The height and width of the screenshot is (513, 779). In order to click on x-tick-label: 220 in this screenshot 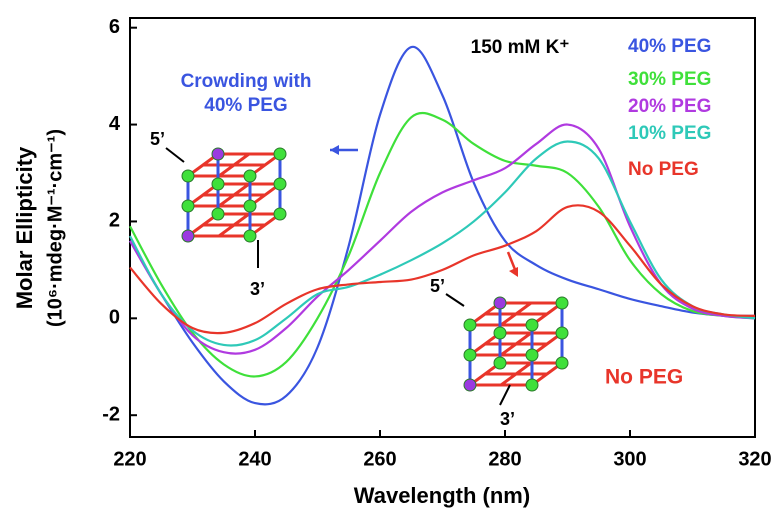, I will do `click(129, 459)`.